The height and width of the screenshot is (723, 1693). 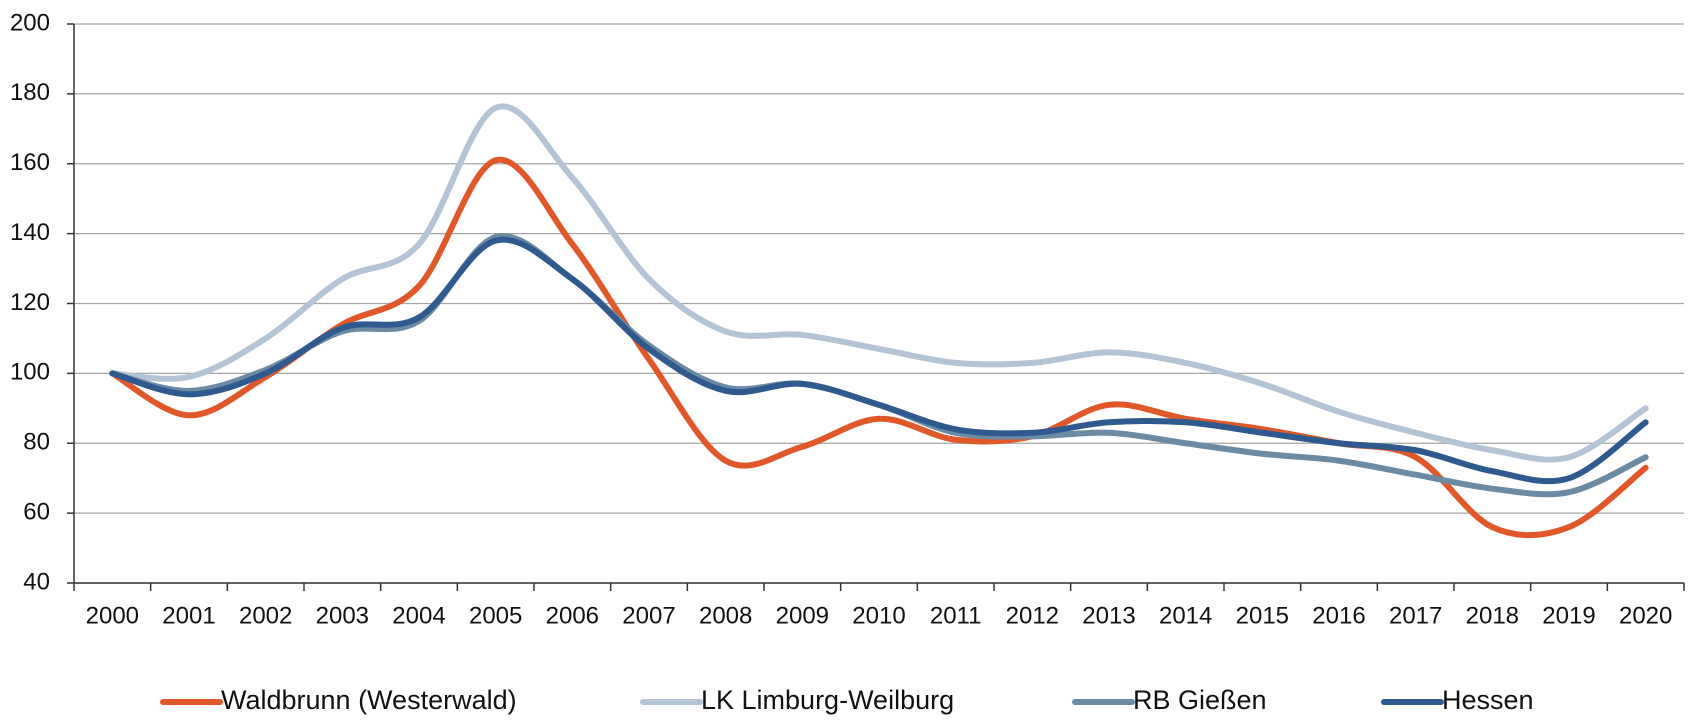 I want to click on legend-label: LK Limburg-Weilburg, so click(x=827, y=700).